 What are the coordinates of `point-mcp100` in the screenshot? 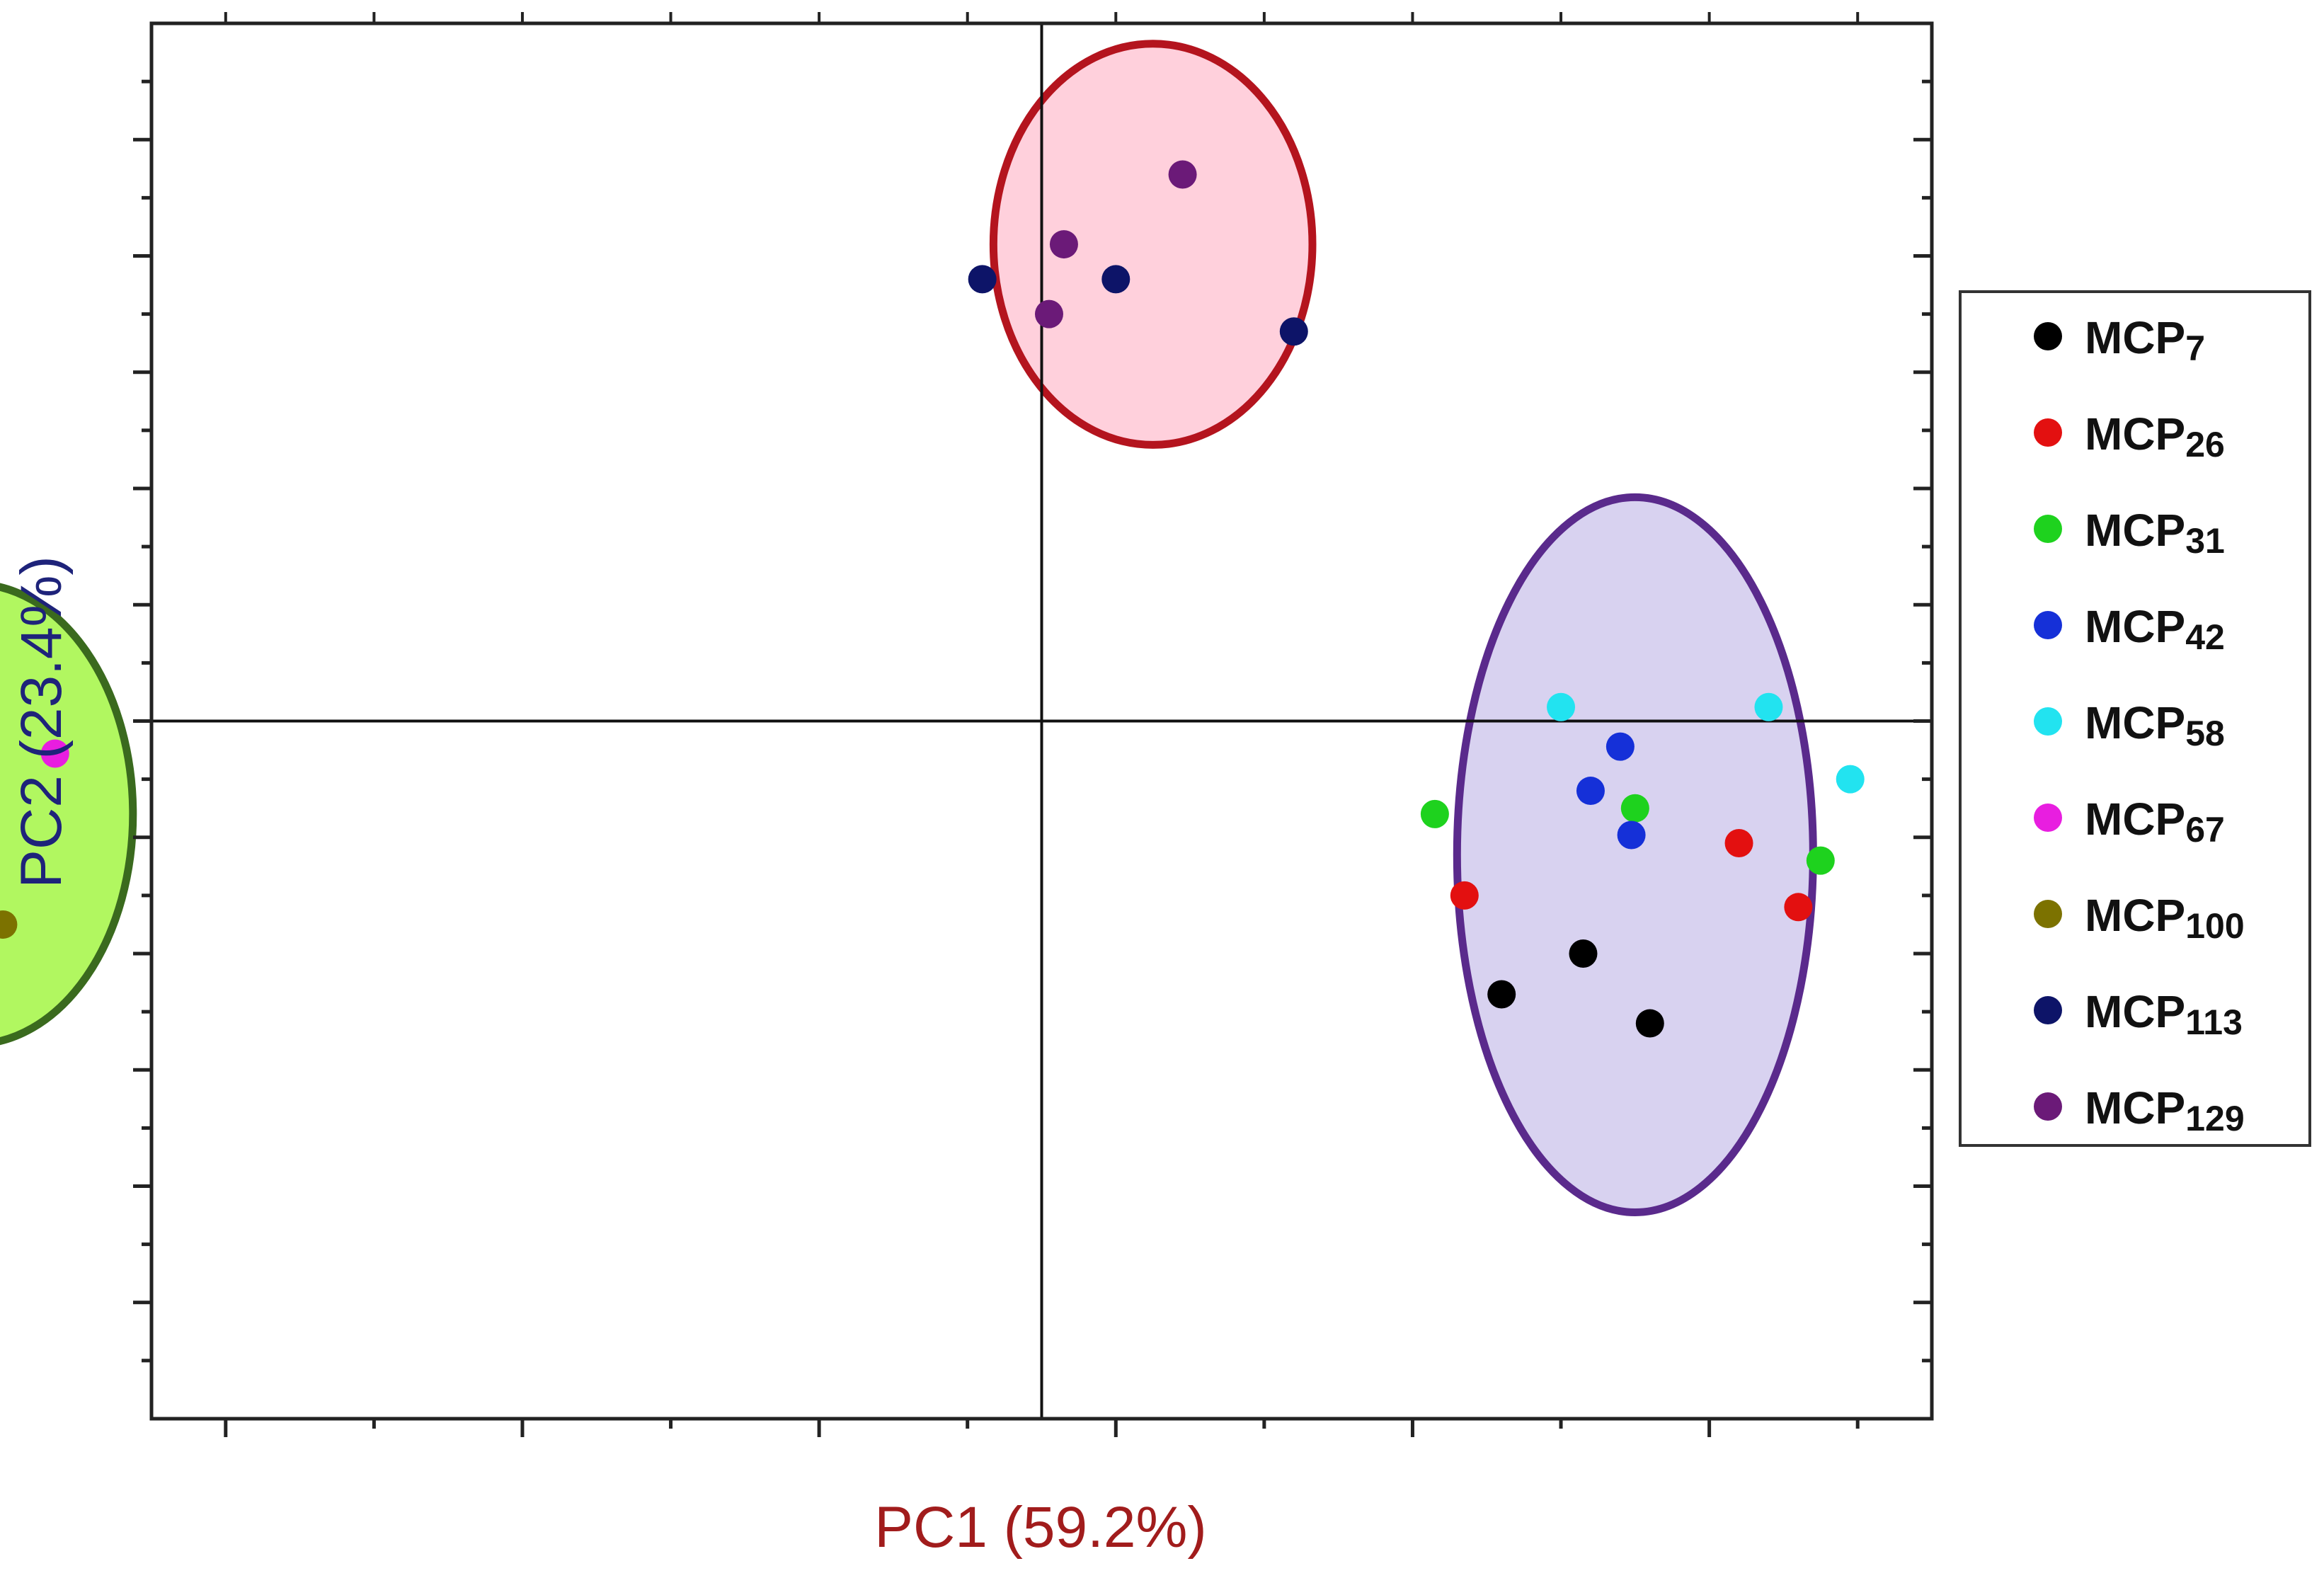 It's located at (9, 924).